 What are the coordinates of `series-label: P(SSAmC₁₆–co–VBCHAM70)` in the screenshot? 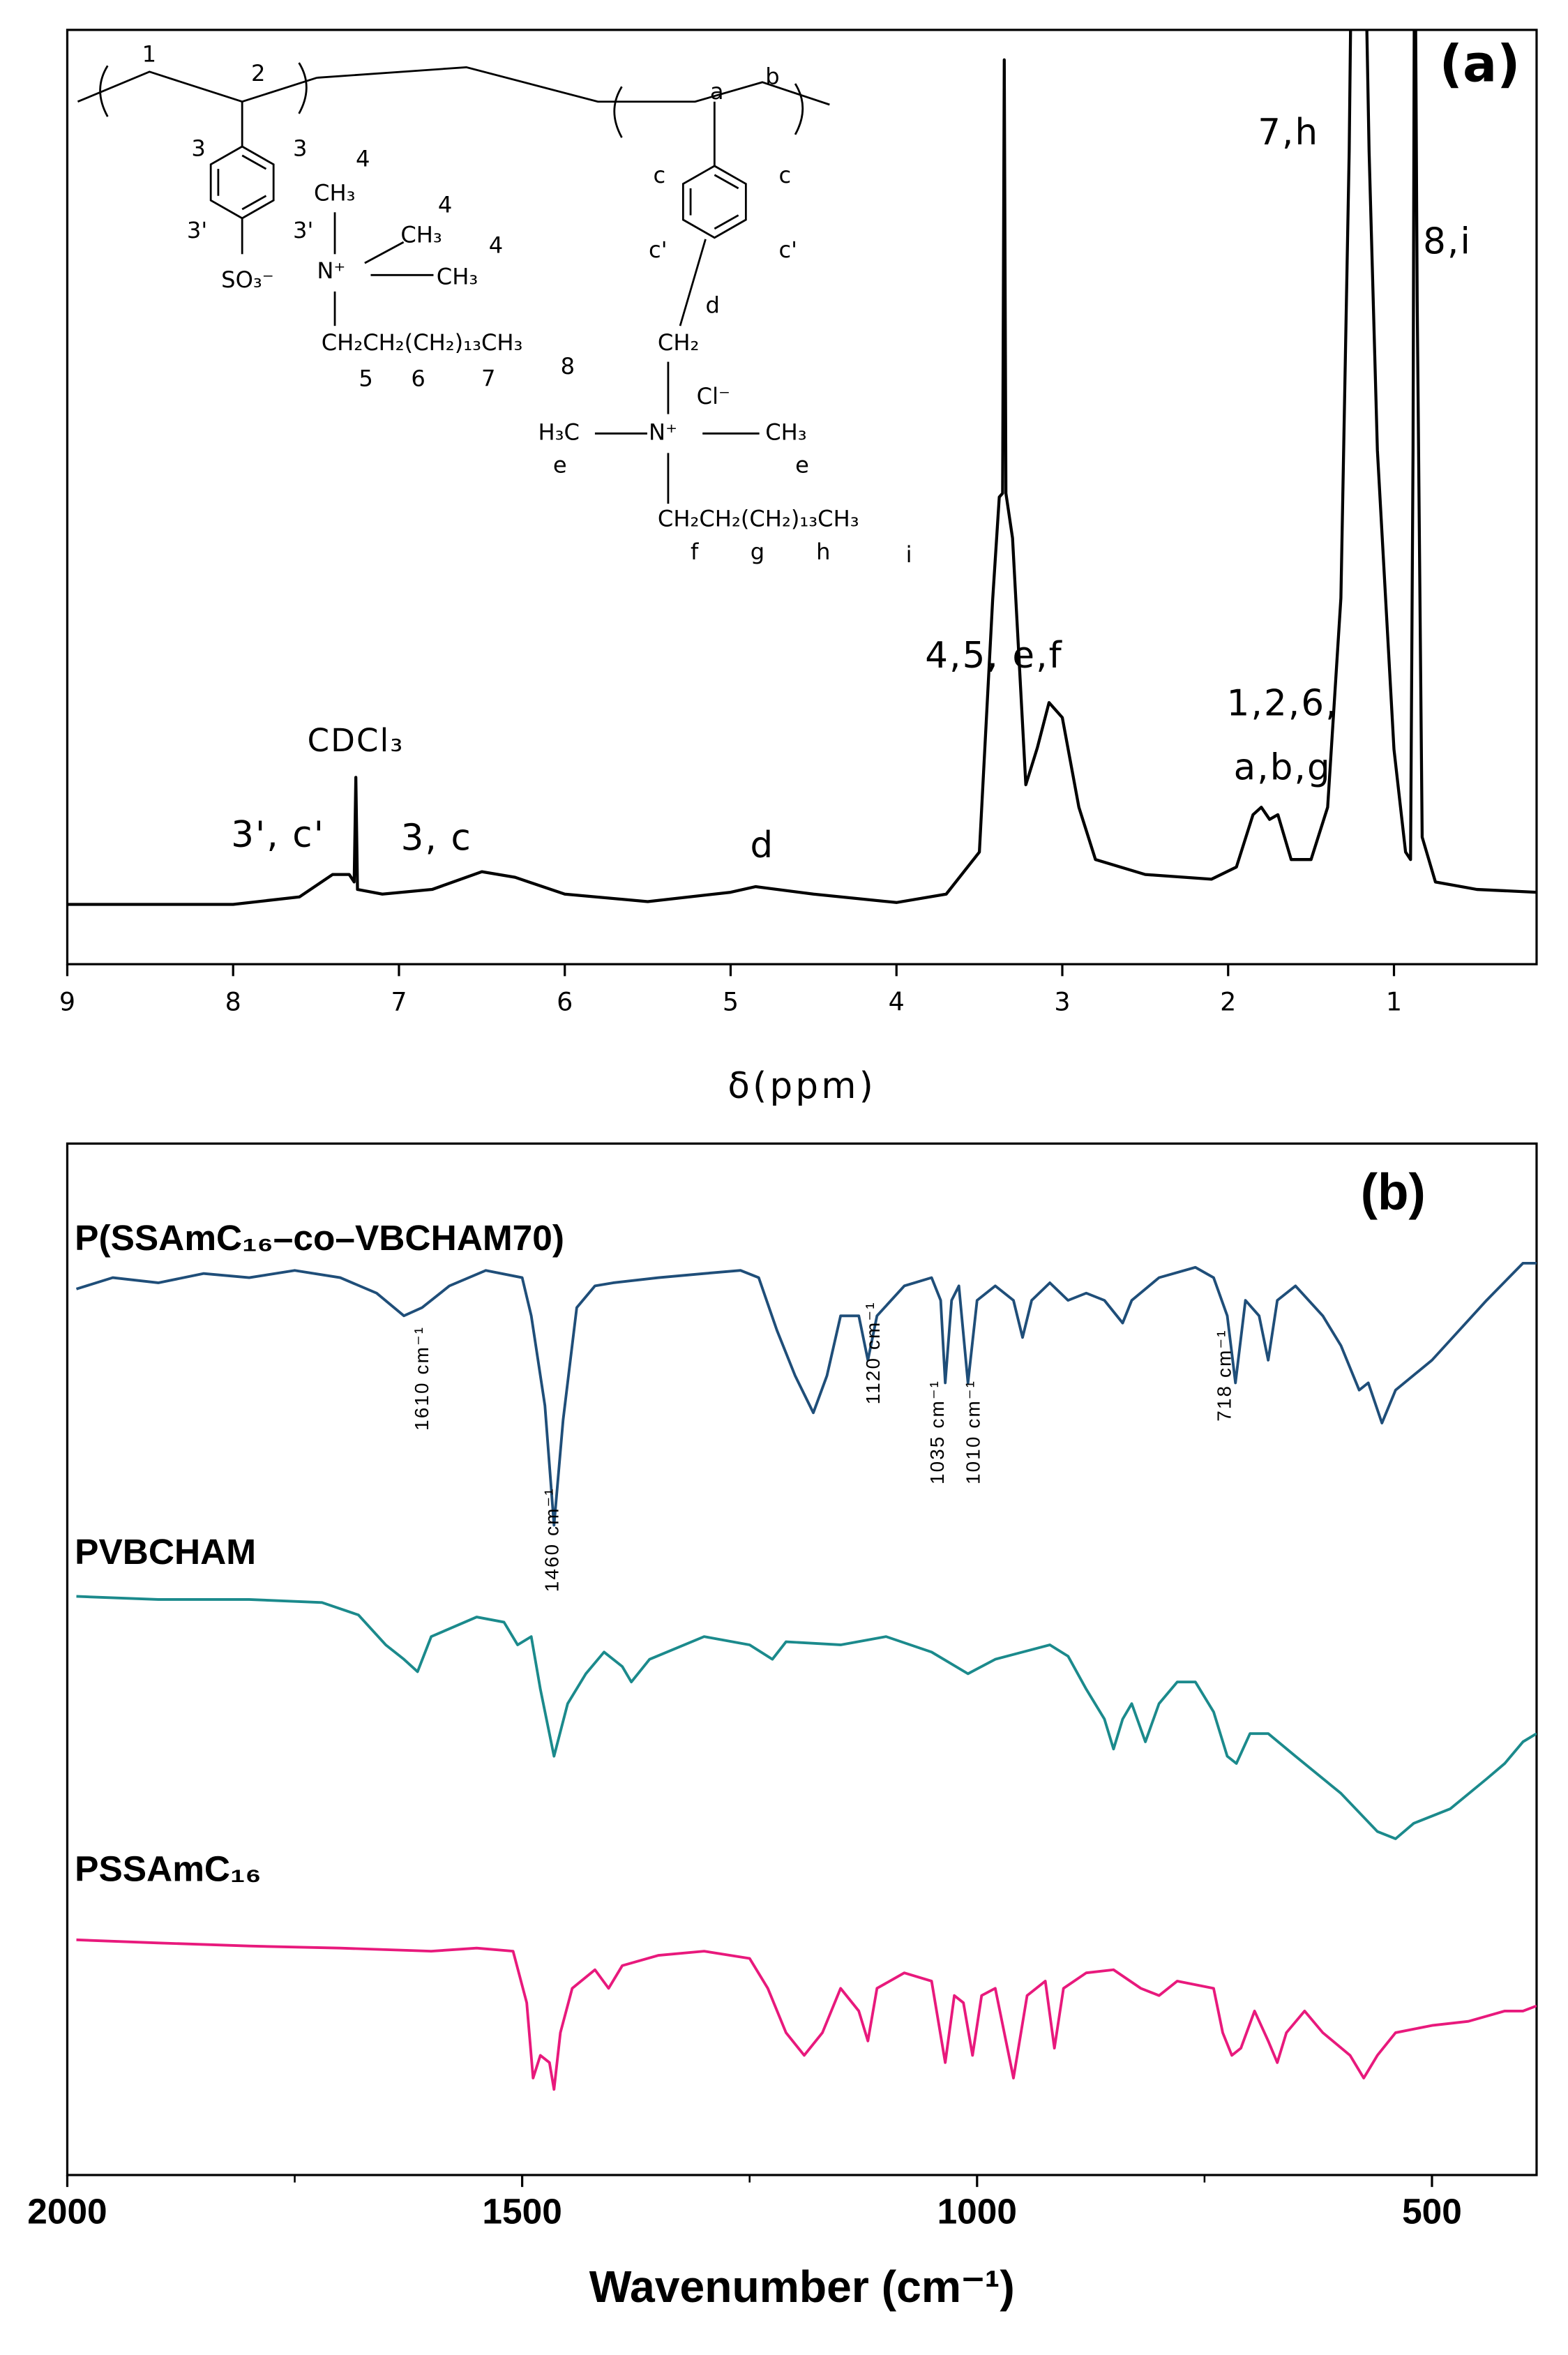 It's located at (319, 1237).